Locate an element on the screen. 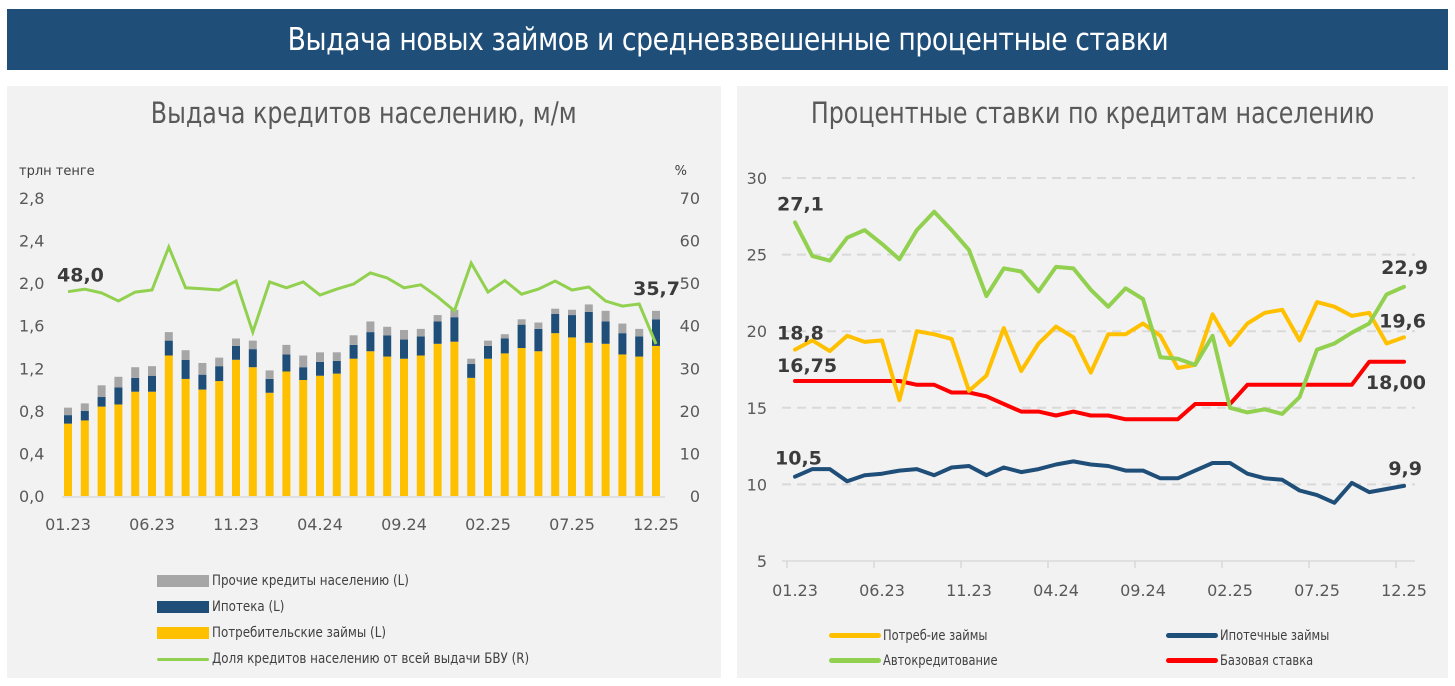  legend-item-base-rate: Базовая ставка is located at coordinates (1259, 660).